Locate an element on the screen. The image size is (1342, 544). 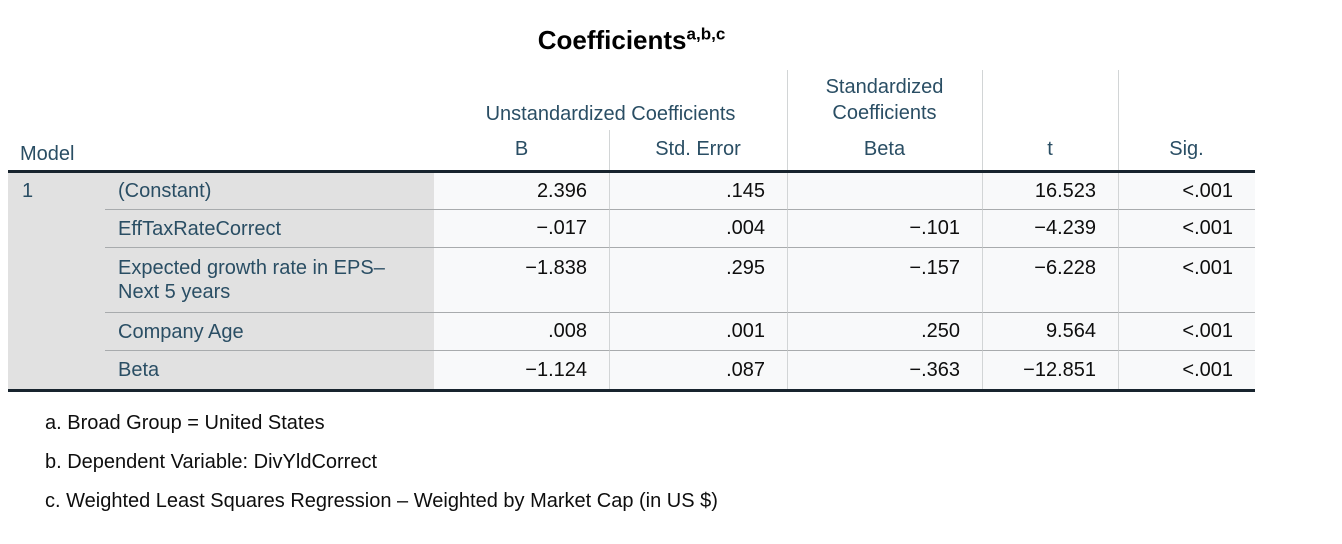
row-label: Company Age is located at coordinates (269, 332).